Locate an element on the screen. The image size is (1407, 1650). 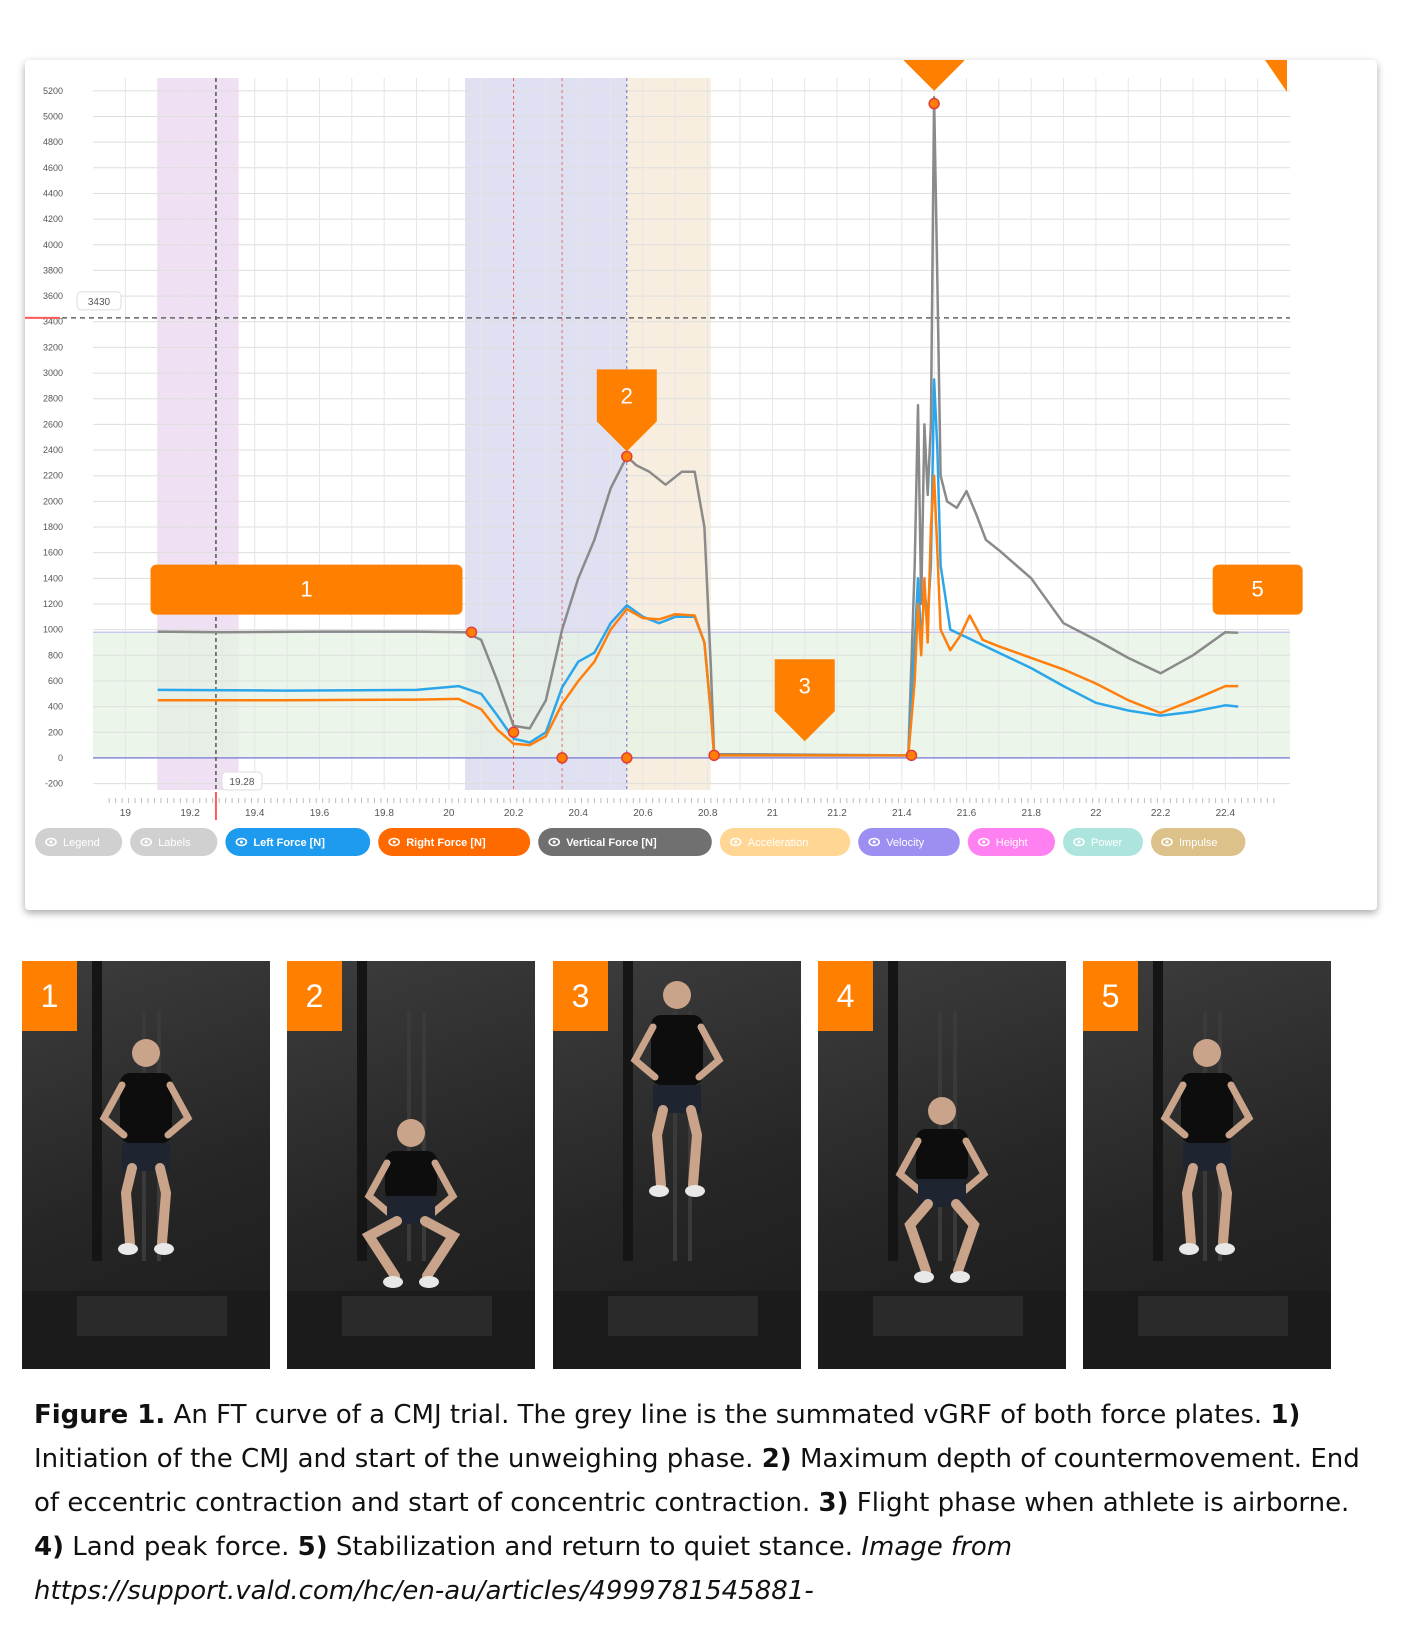
phase-marker-label: 3 is located at coordinates (805, 685).